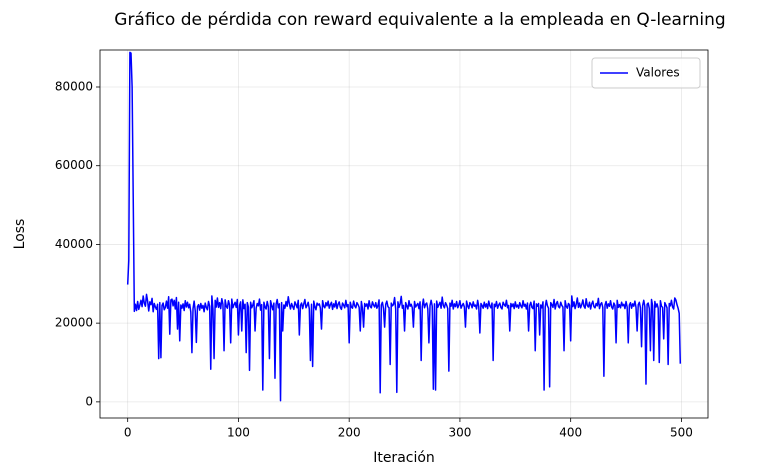 The height and width of the screenshot is (476, 758). What do you see at coordinates (74, 165) in the screenshot?
I see `y-tick-label: 60000` at bounding box center [74, 165].